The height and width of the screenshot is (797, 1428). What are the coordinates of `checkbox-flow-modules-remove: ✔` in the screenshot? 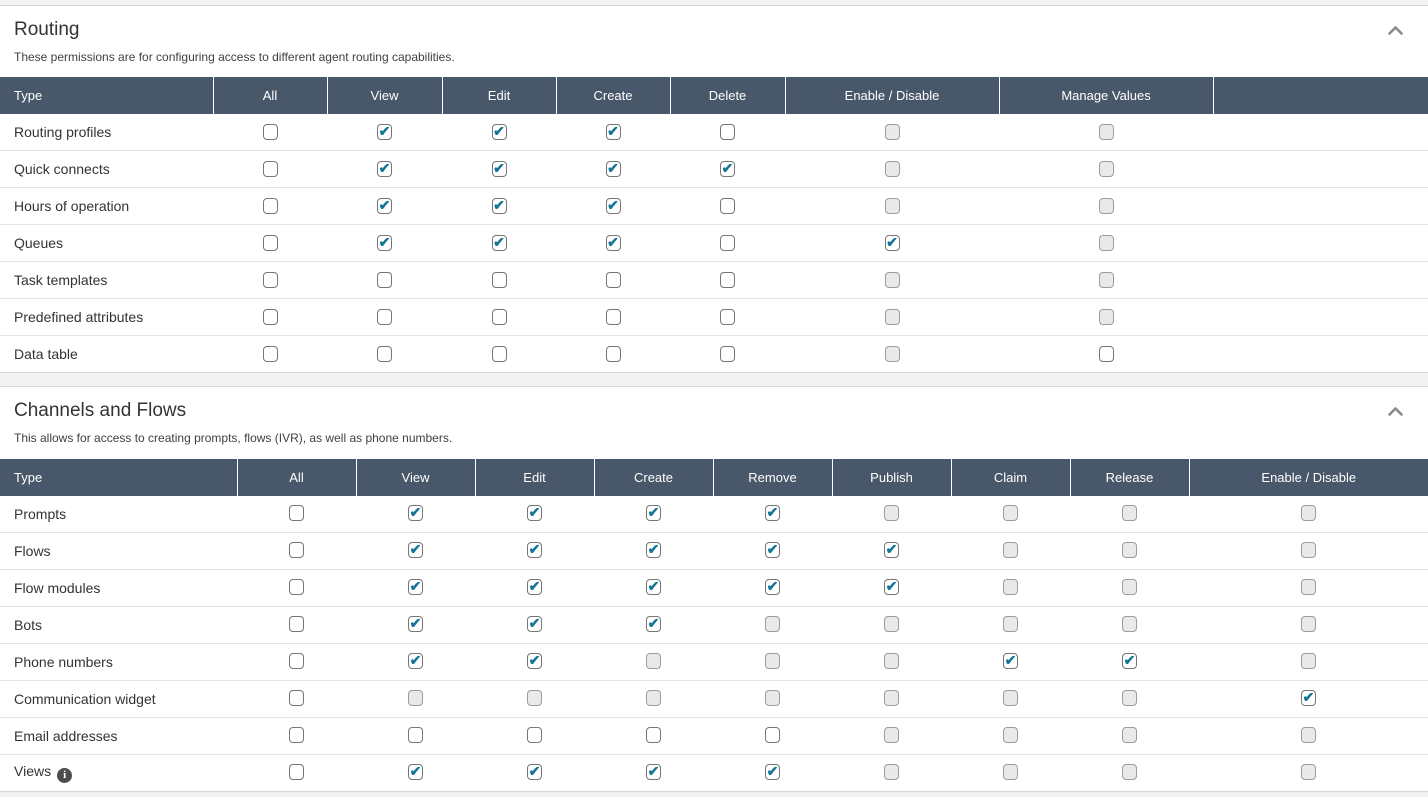 It's located at (772, 587).